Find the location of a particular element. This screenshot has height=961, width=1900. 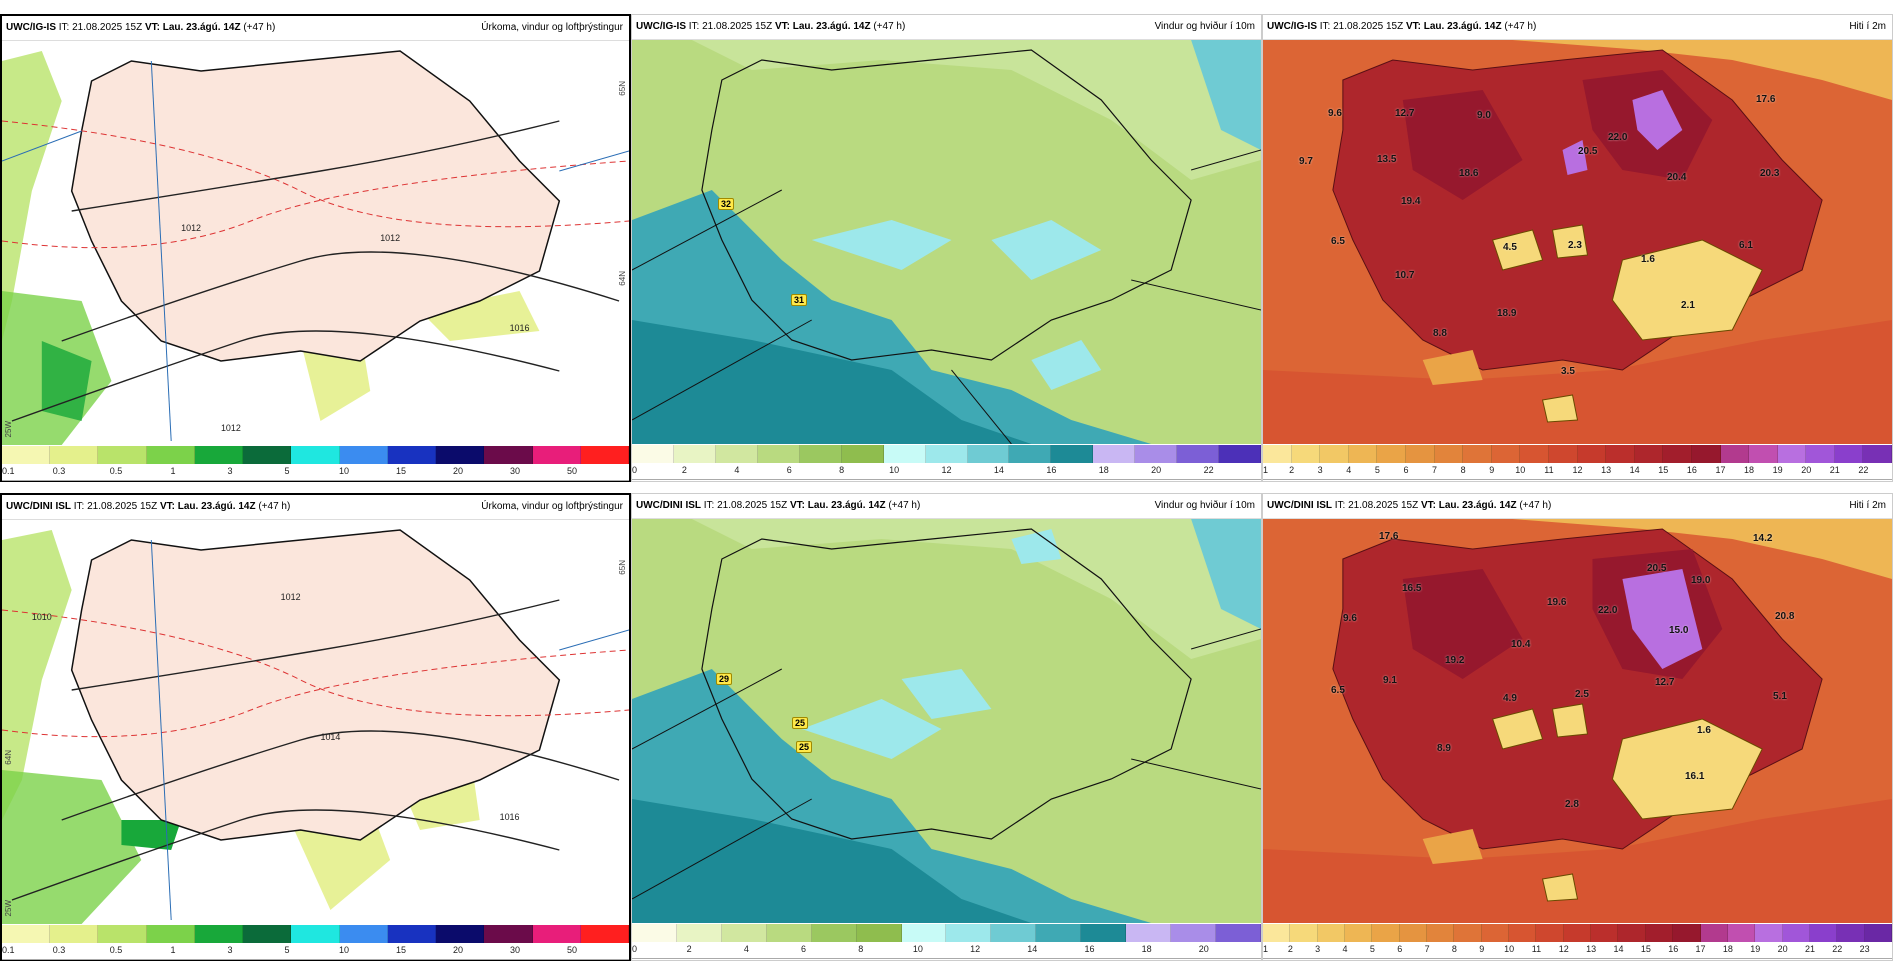

temp-value: 6.1 is located at coordinates (1746, 245).